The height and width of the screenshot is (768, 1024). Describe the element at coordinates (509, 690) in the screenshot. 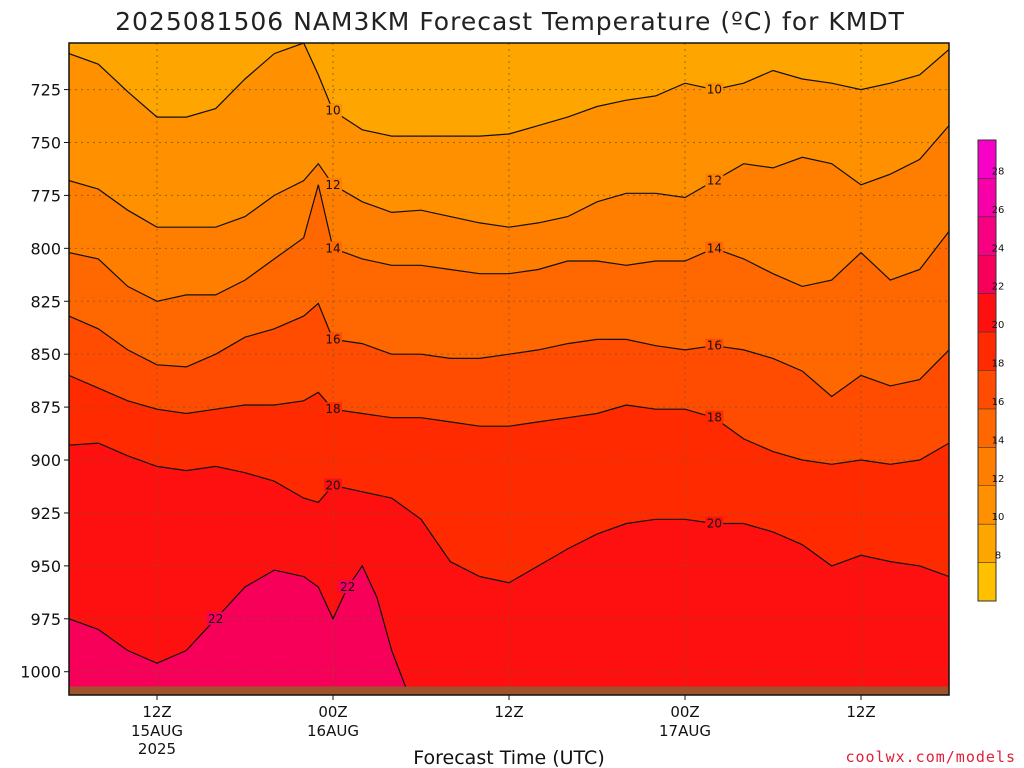

I see `ground-strip` at that location.